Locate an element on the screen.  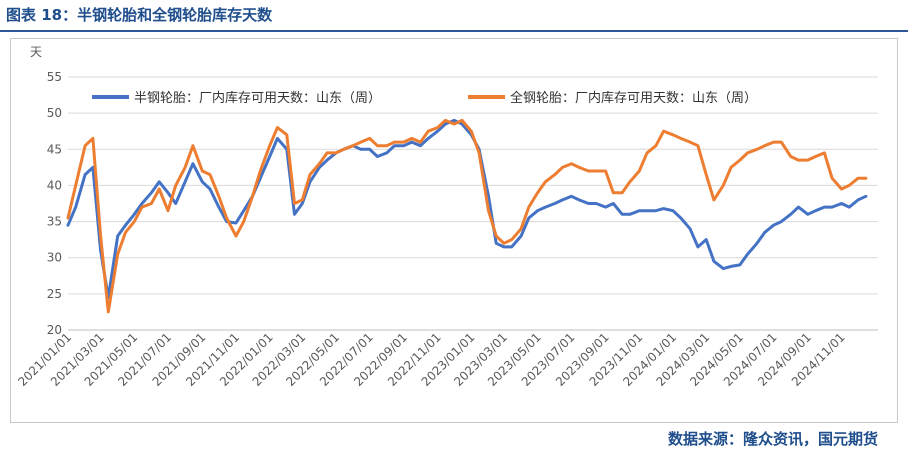
y-tick-label: 35 is located at coordinates (54, 222).